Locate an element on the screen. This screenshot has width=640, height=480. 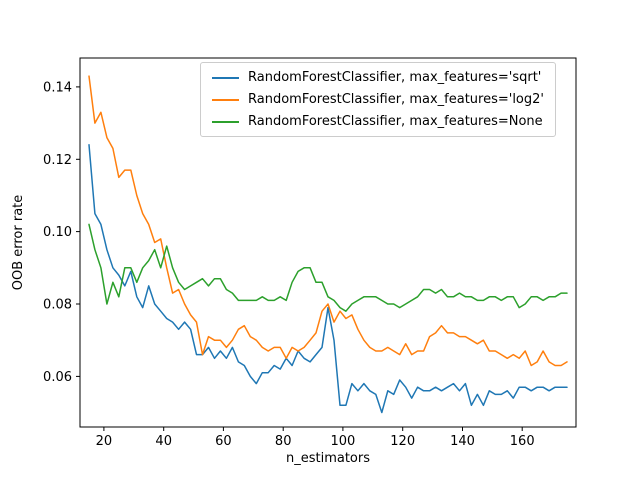
y-tick-label: 0.12 is located at coordinates (57, 160).